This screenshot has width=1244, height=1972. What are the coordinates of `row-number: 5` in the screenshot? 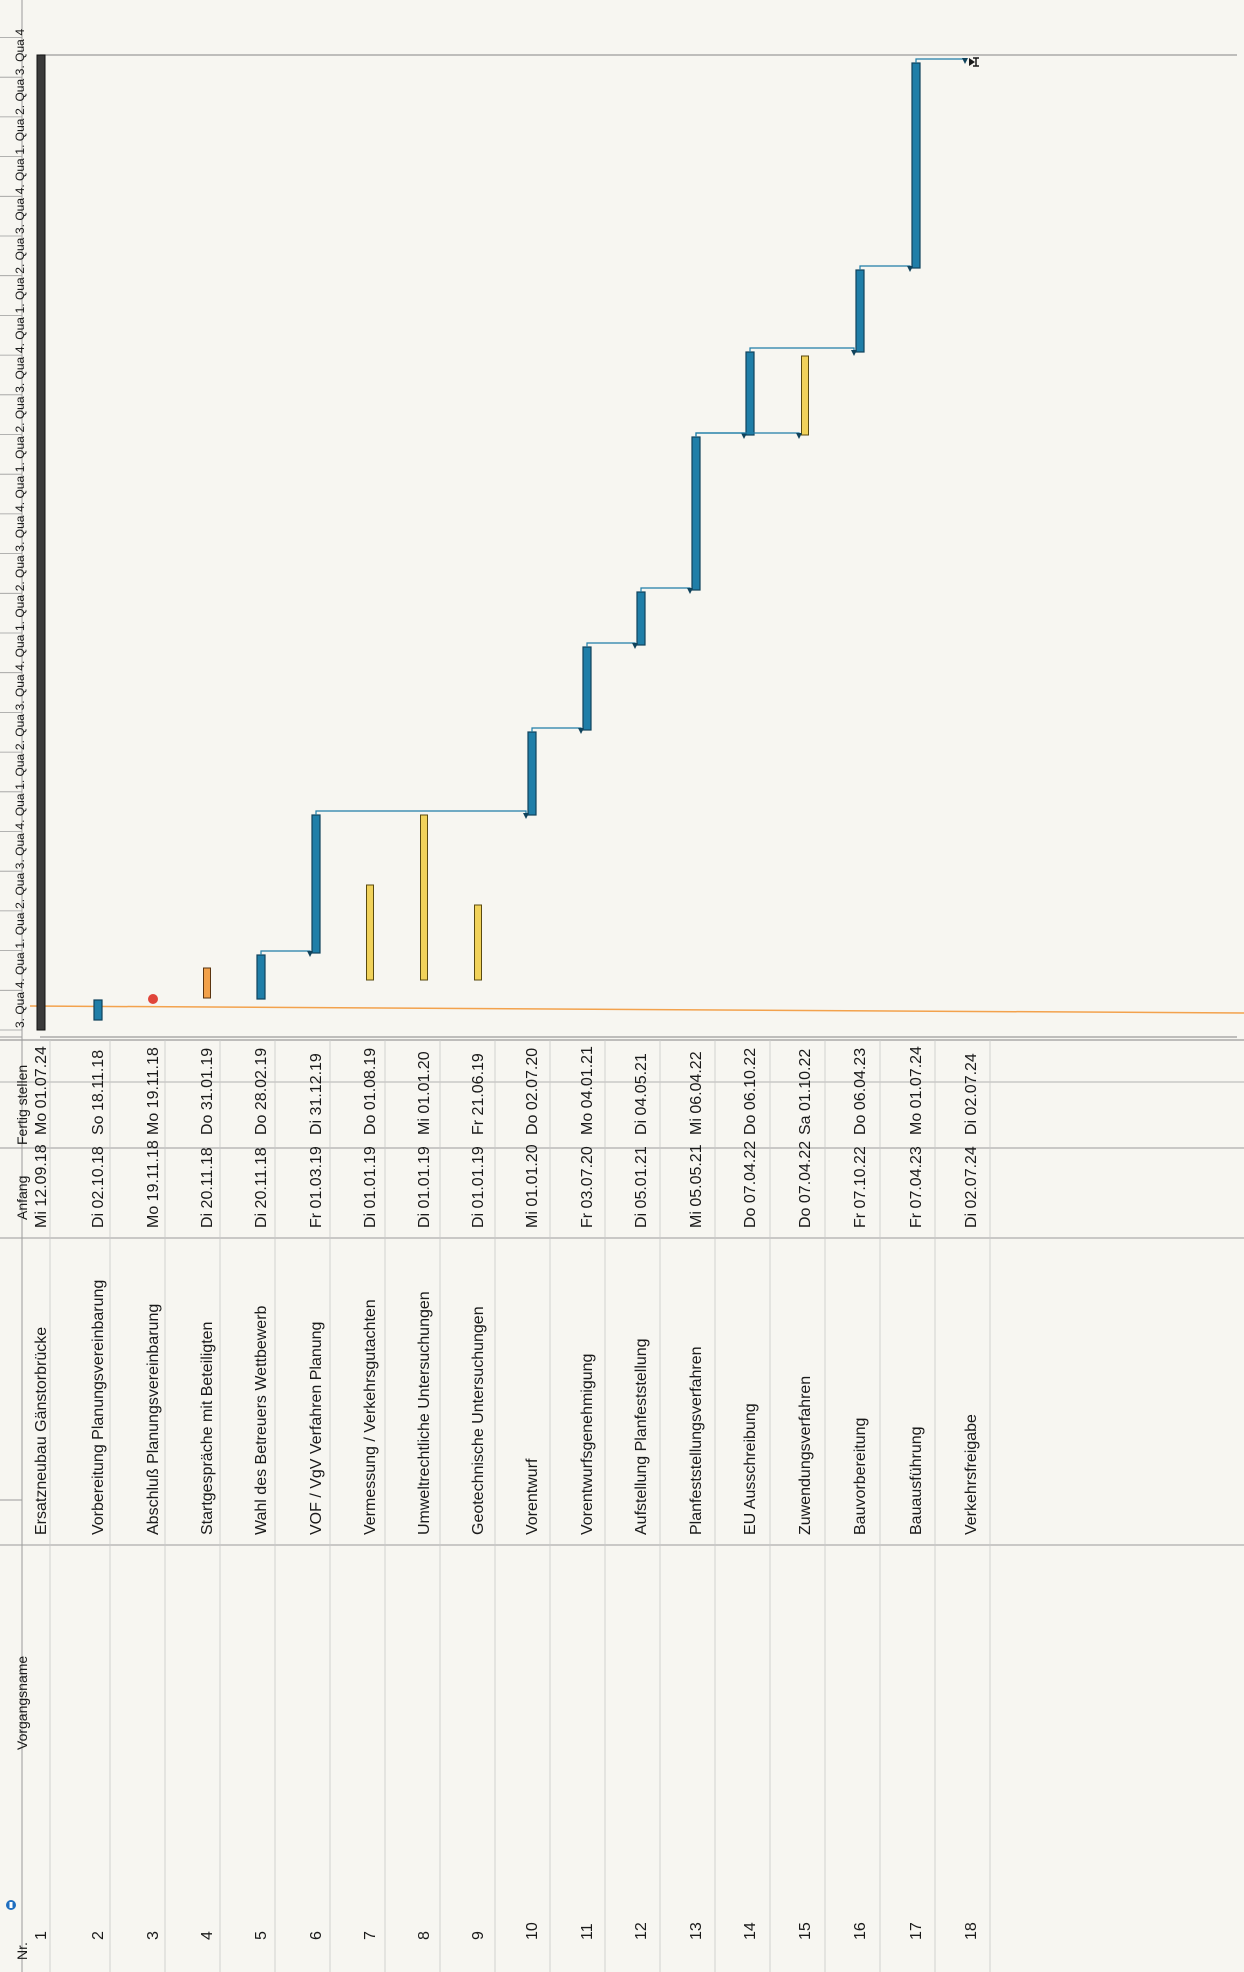 It's located at (262, 1935).